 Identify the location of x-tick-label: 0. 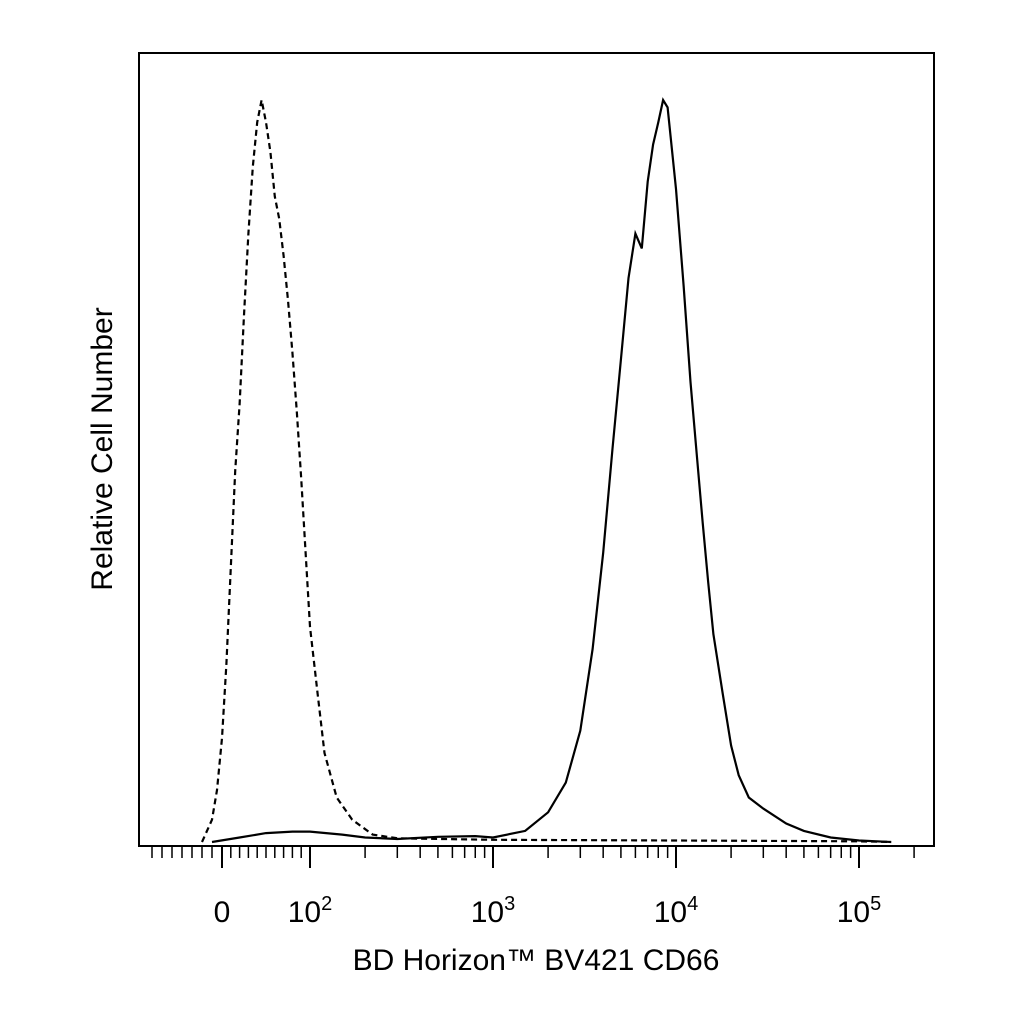
(222, 912).